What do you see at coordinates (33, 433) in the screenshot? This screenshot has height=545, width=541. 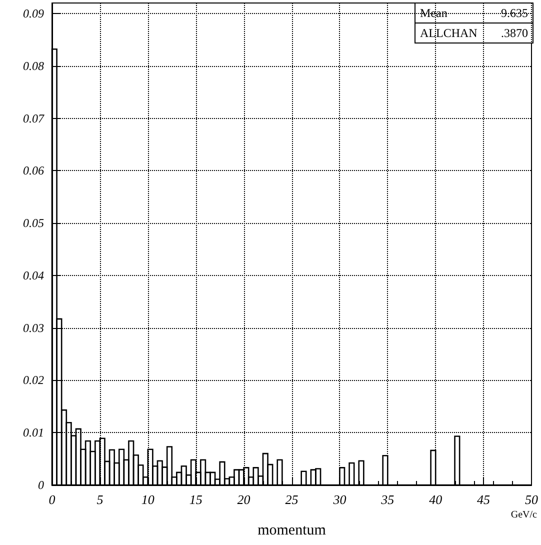 I see `y-tick-label: 0.01` at bounding box center [33, 433].